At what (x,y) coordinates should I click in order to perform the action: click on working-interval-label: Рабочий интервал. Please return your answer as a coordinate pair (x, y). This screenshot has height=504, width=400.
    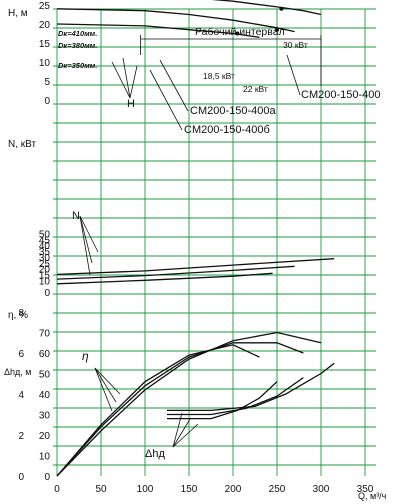
    Looking at the image, I should click on (240, 32).